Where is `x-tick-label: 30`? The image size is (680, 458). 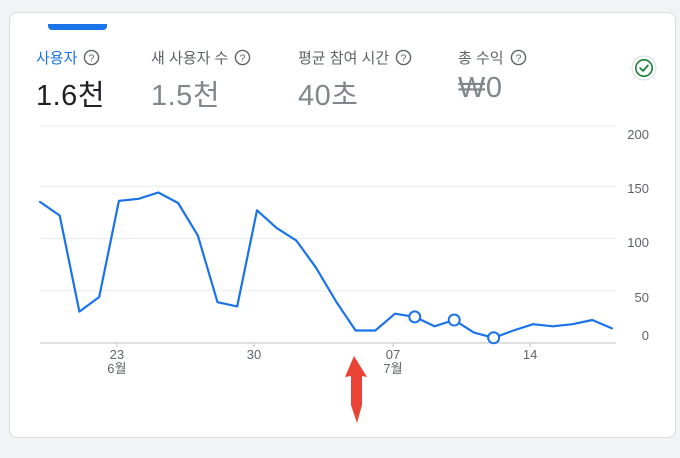
x-tick-label: 30 is located at coordinates (254, 354).